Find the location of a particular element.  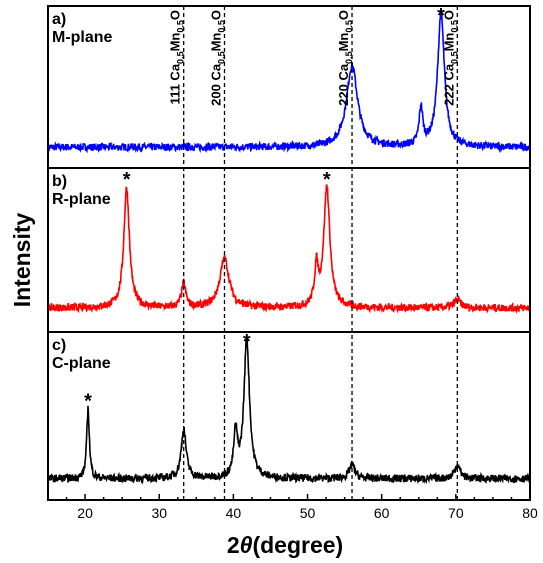

x-axis-label: 2θ(degree) is located at coordinates (285, 545).